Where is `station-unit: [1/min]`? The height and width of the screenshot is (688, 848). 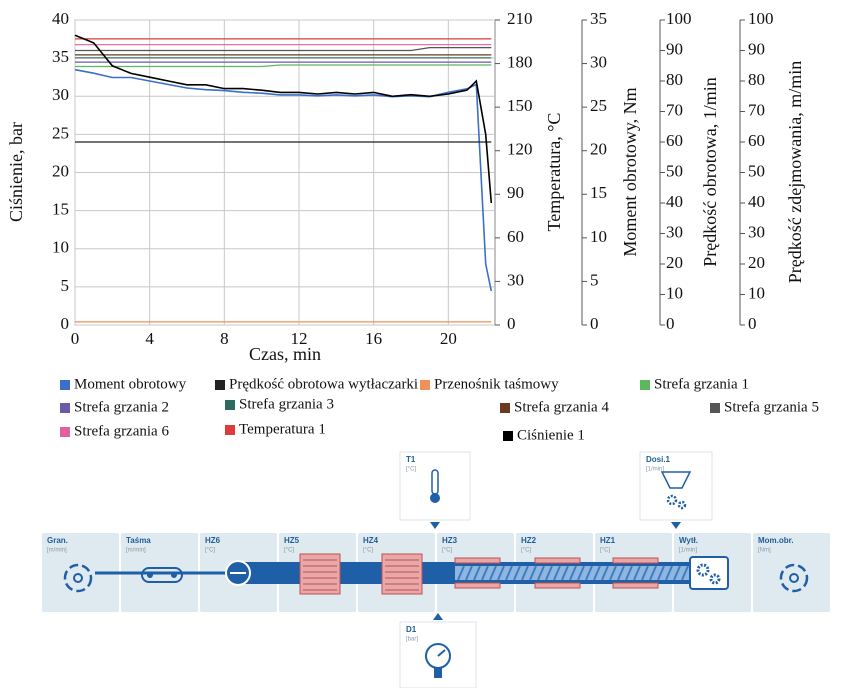 station-unit: [1/min] is located at coordinates (688, 551).